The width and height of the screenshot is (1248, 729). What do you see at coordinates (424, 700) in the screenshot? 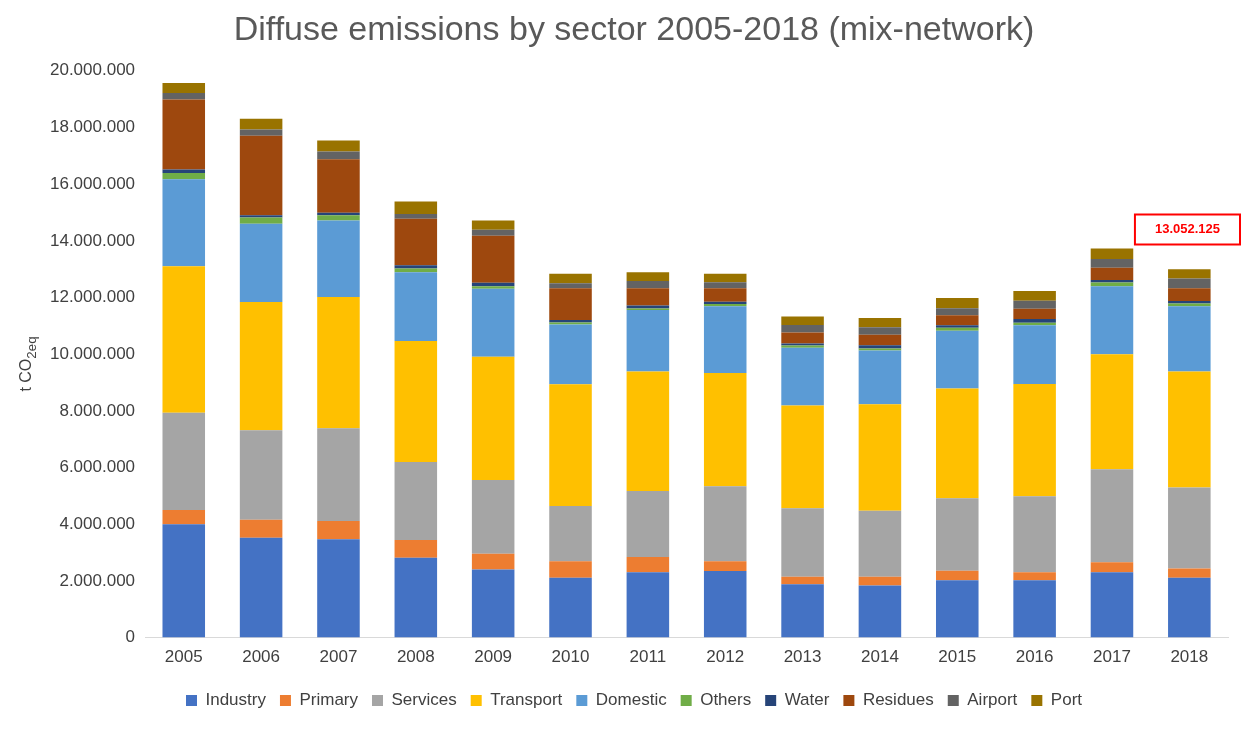
I see `legend-label: Services` at bounding box center [424, 700].